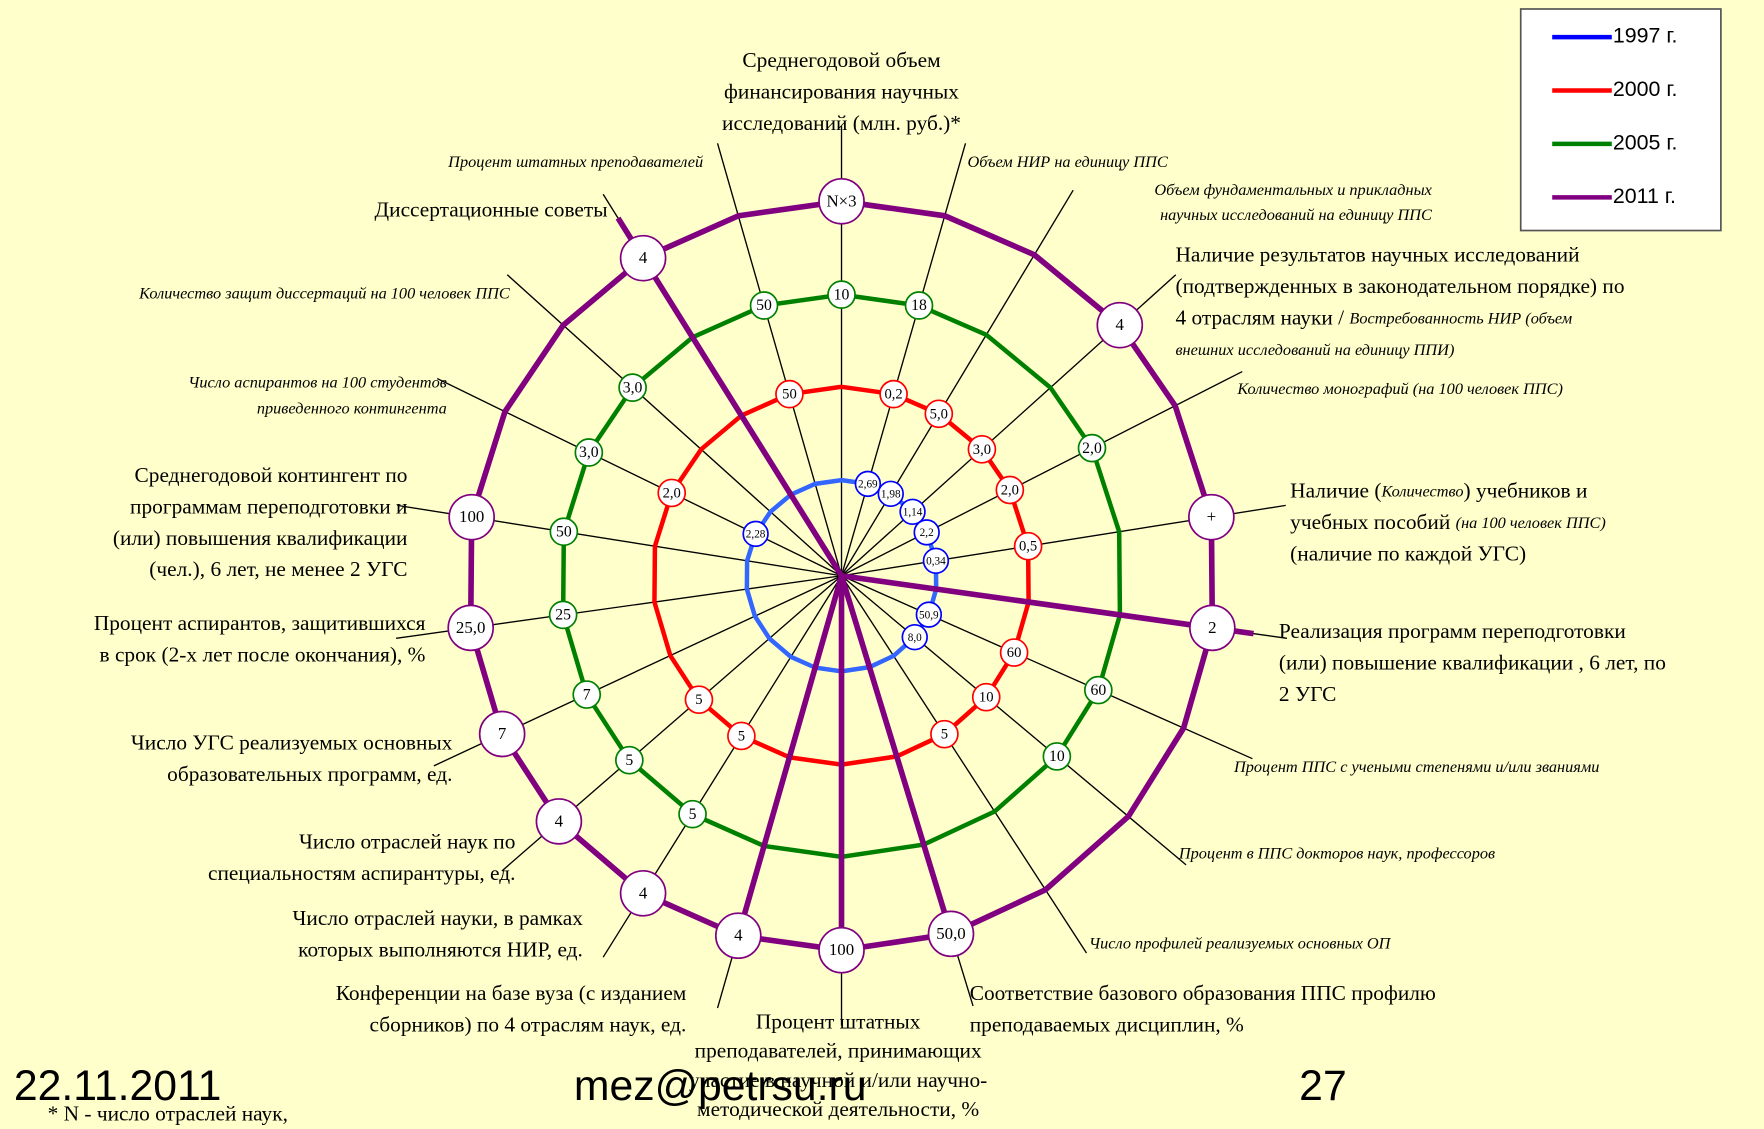 Image resolution: width=1764 pixels, height=1129 pixels. Describe the element at coordinates (352, 407) in the screenshot. I see `axis-label: приведенного контингента` at that location.